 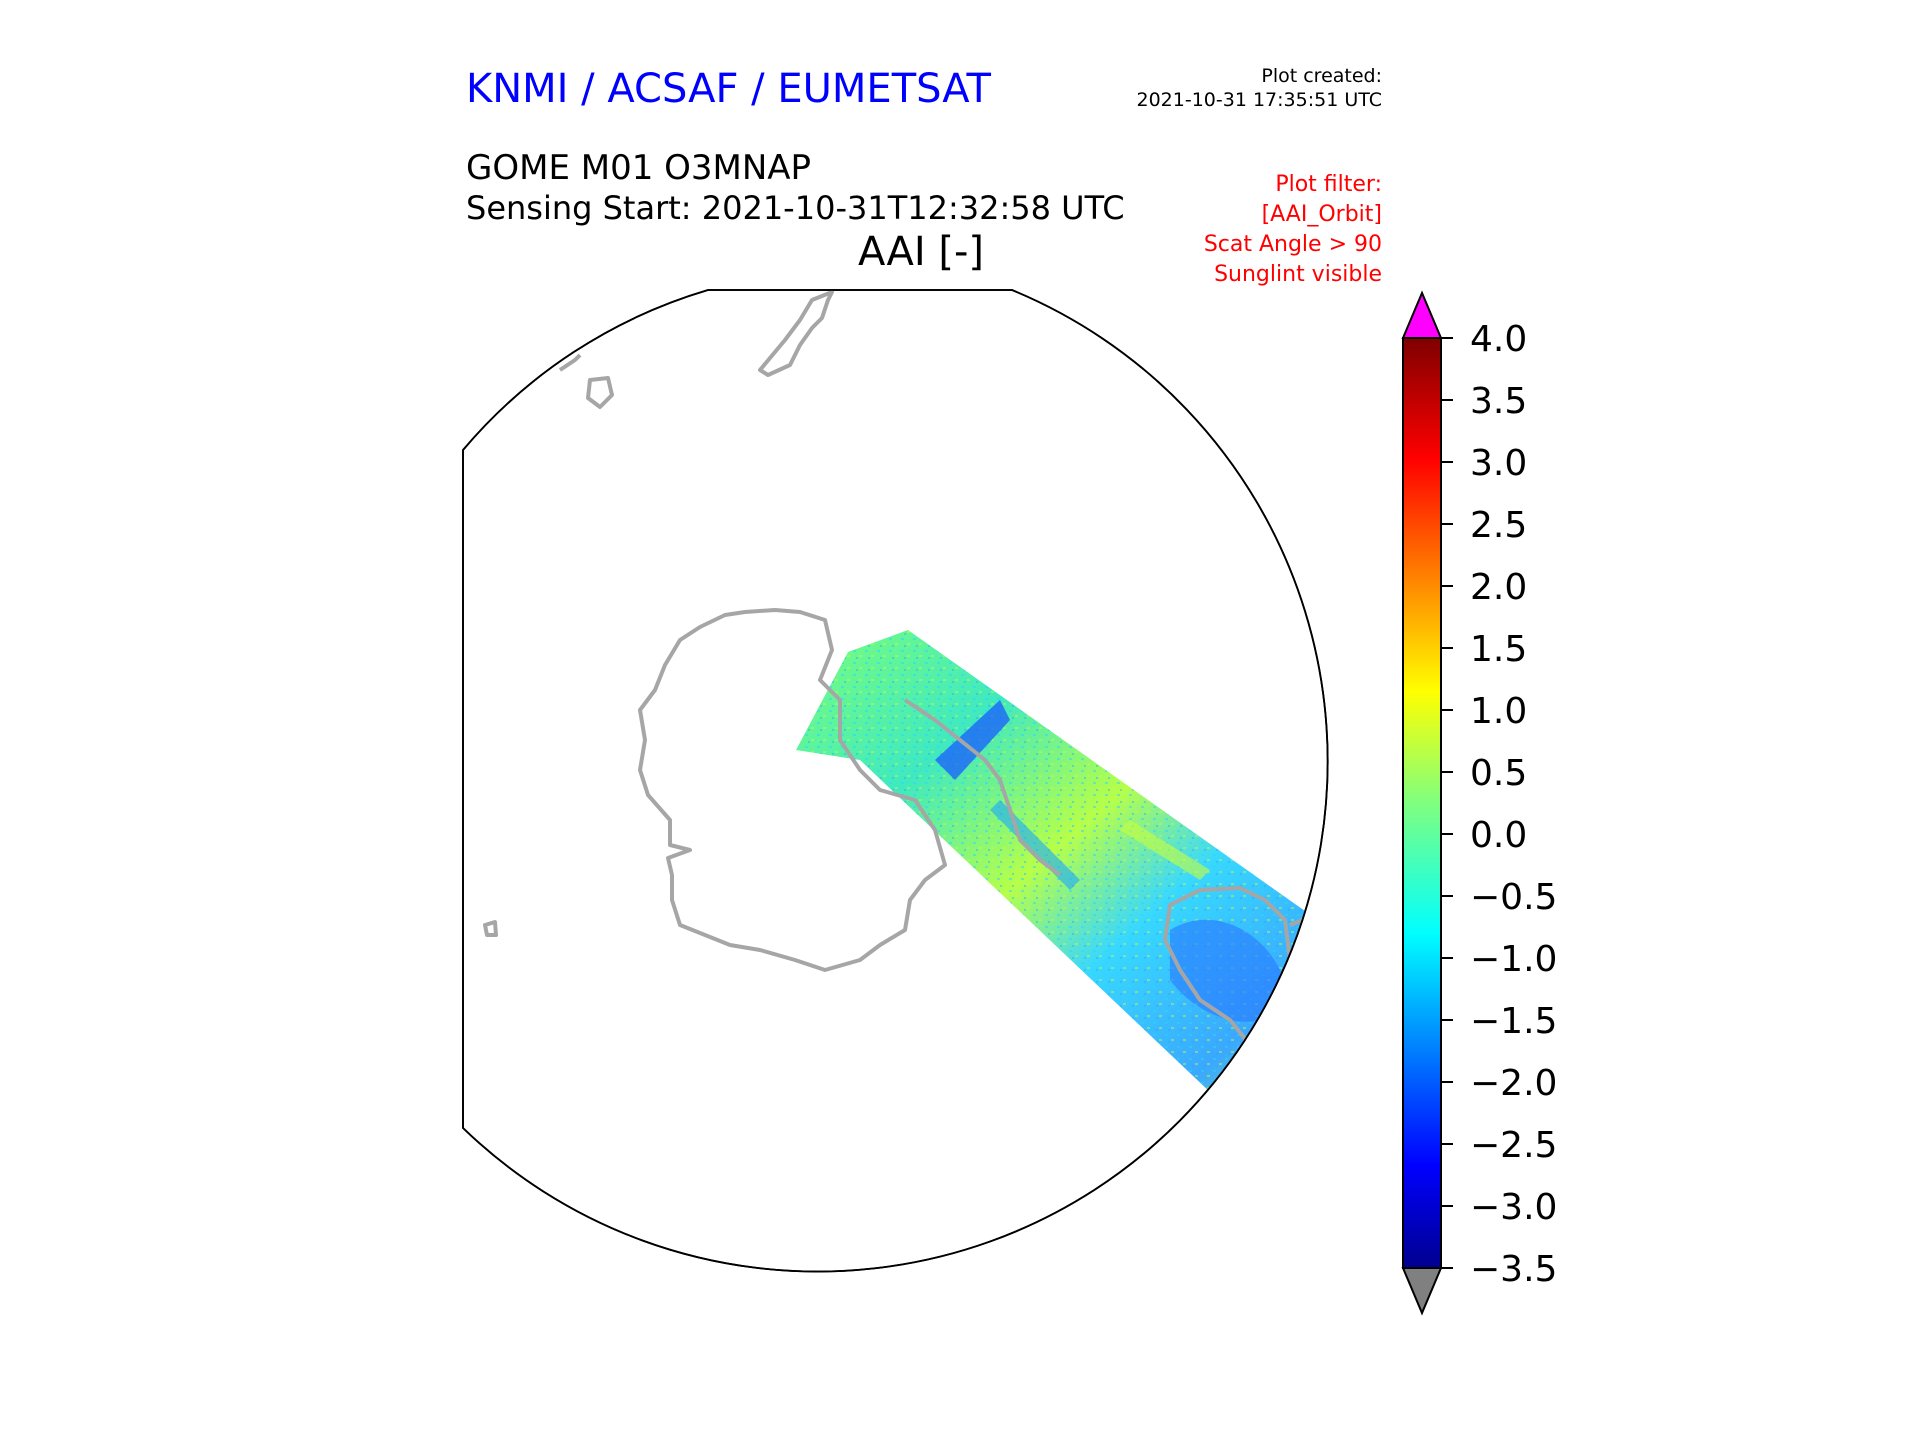 I want to click on filter-line-1: [AAI_Orbit], so click(x=1321, y=214).